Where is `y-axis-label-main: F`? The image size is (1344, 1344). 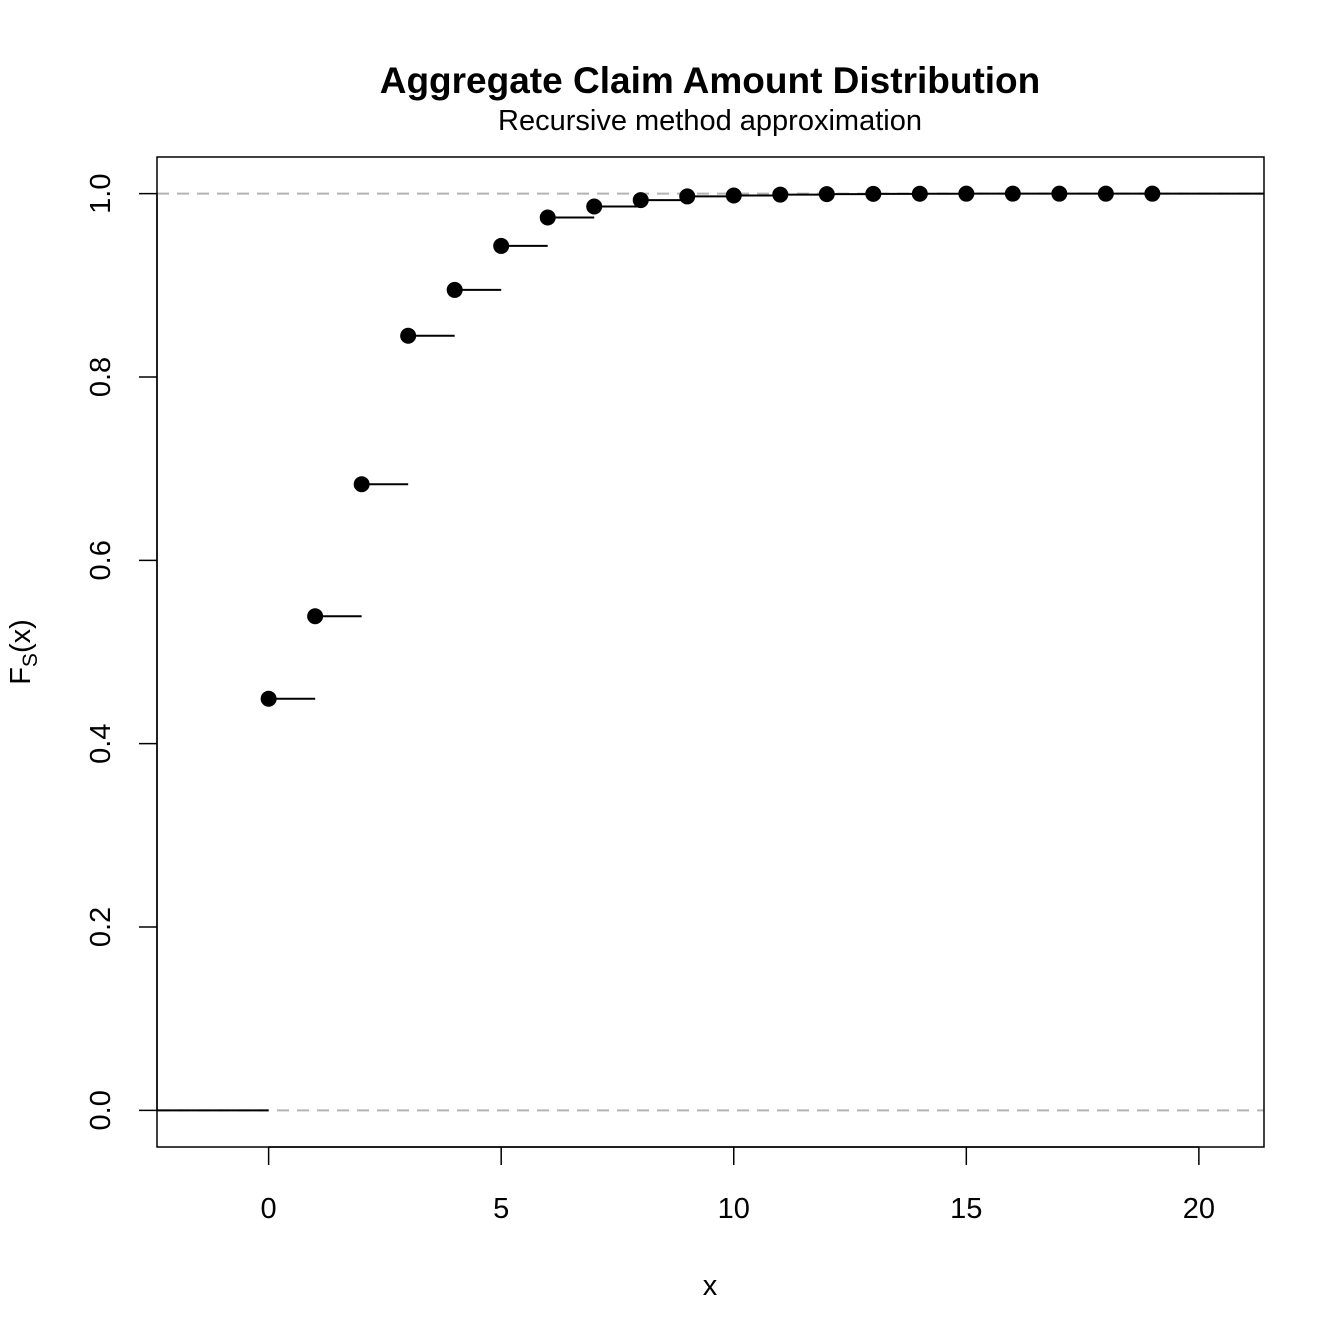 y-axis-label-main: F is located at coordinates (21, 676).